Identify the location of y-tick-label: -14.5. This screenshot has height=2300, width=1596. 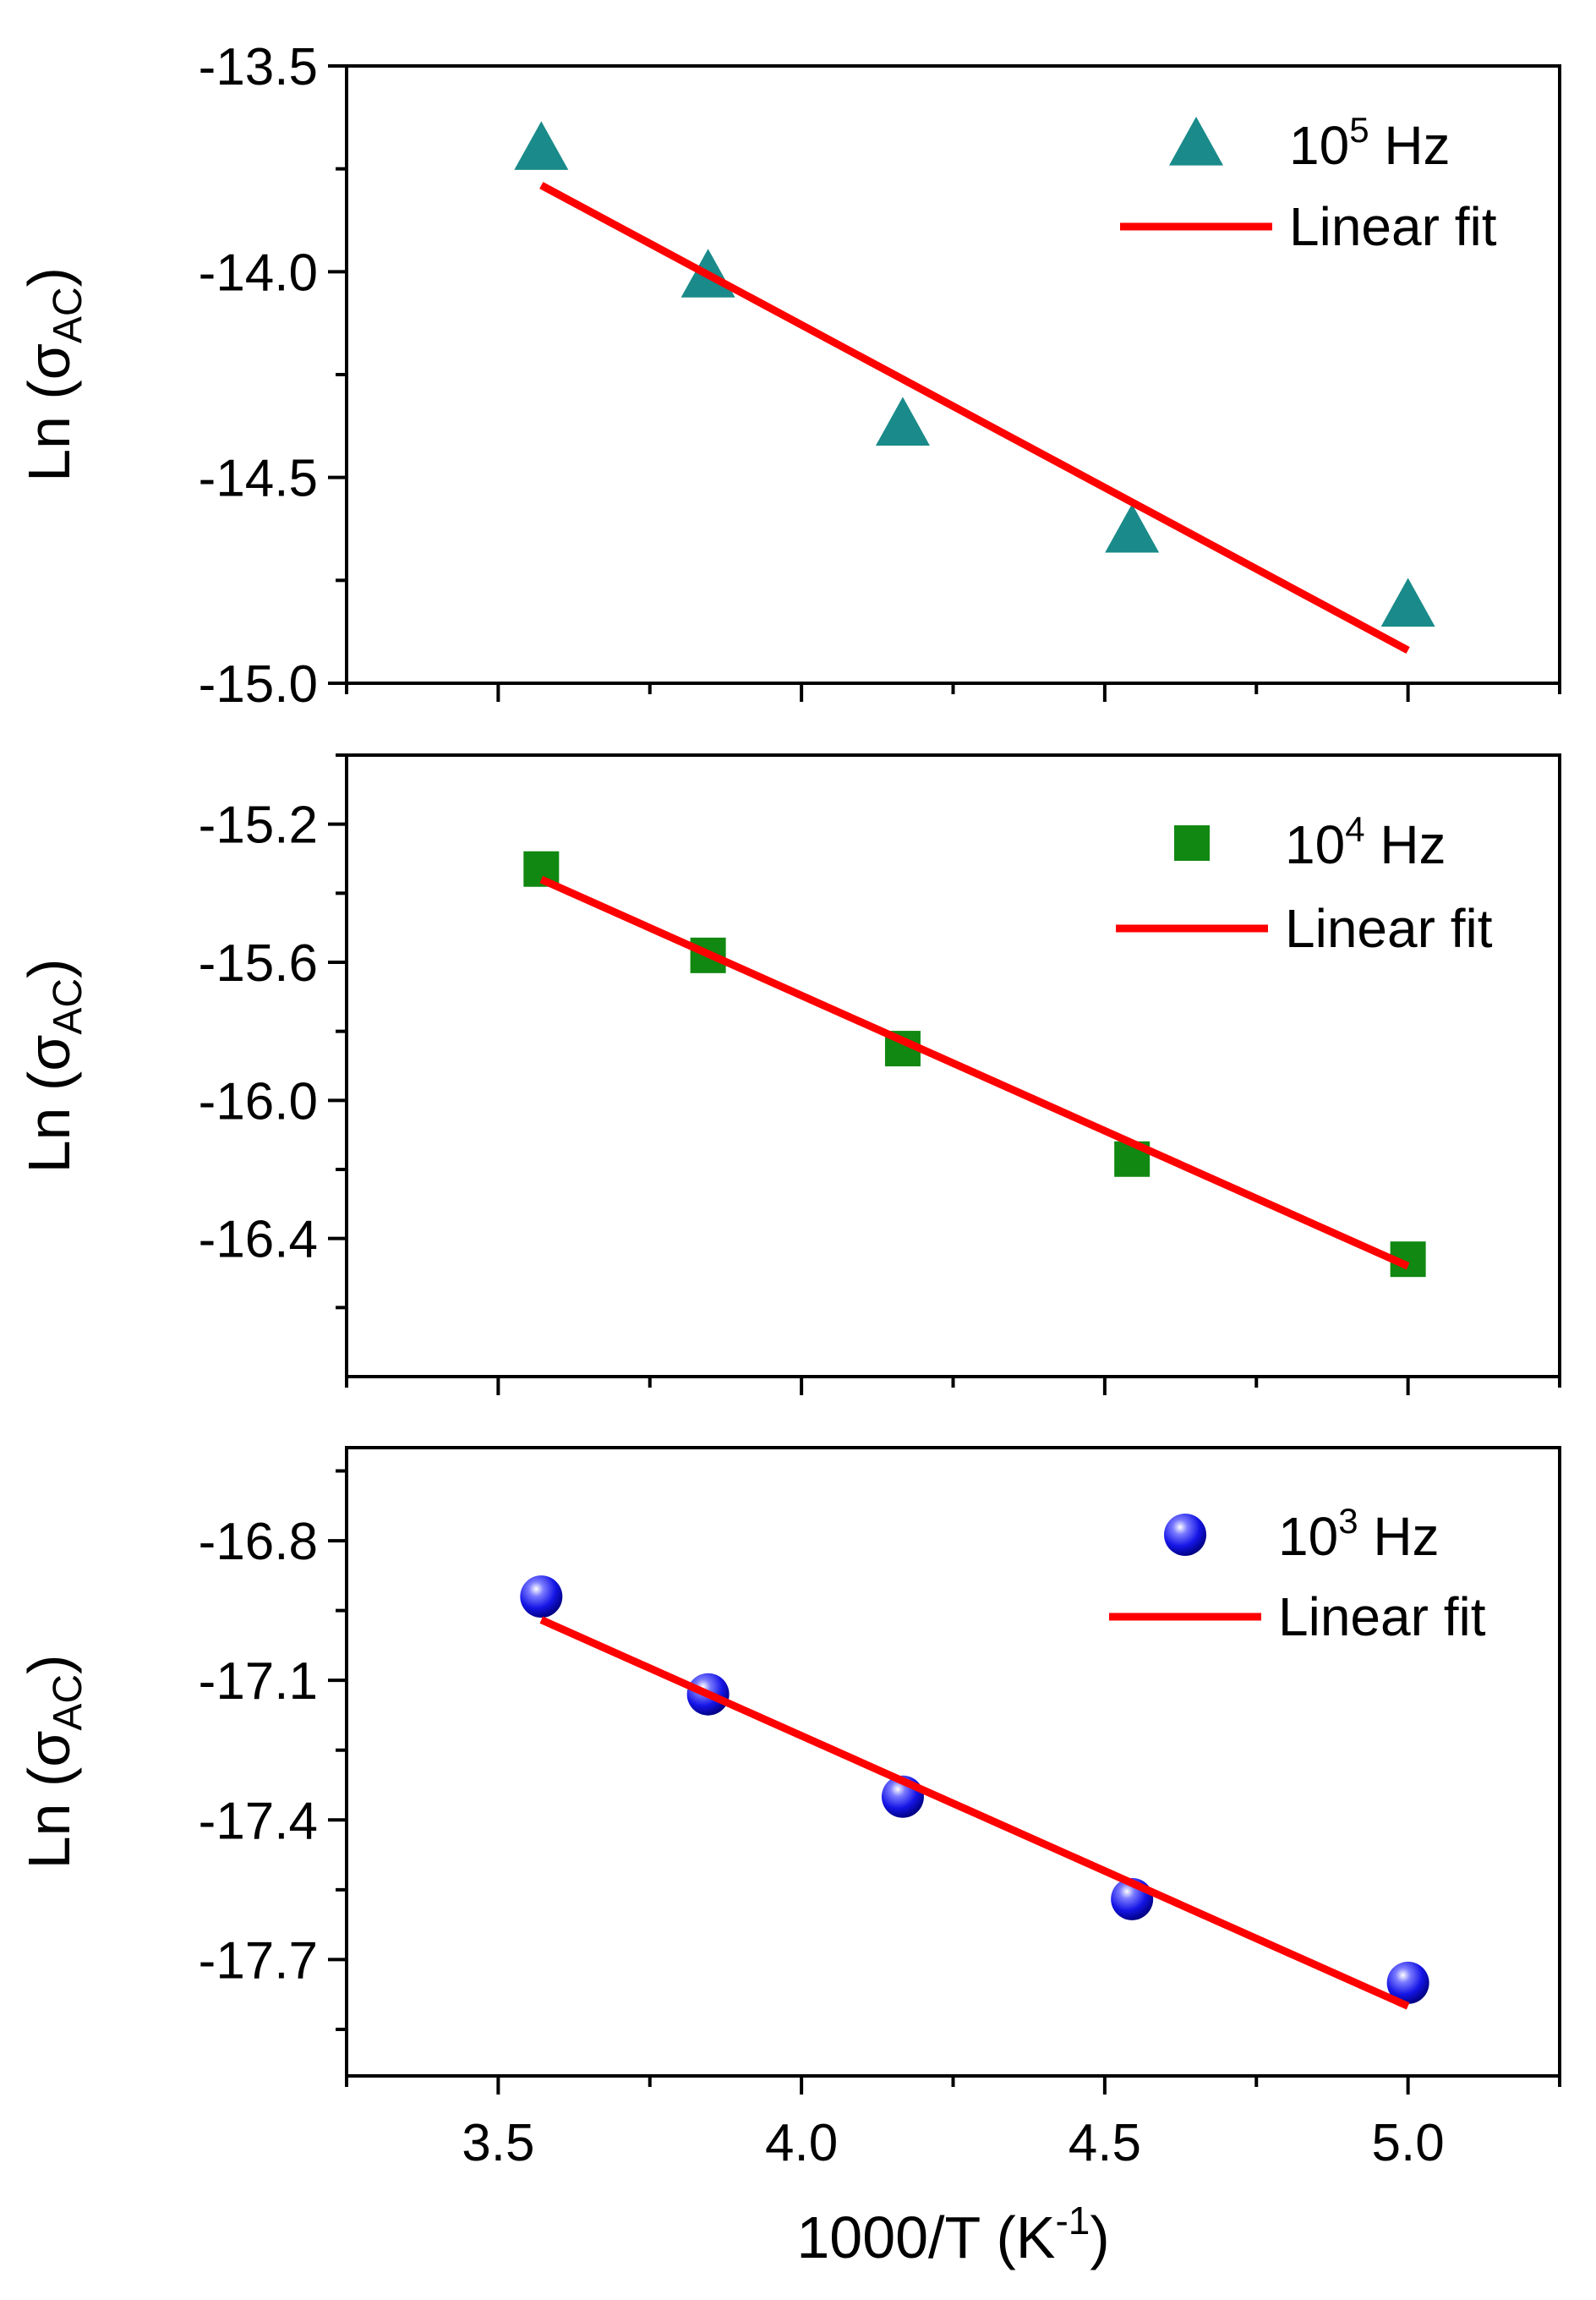
(258, 479).